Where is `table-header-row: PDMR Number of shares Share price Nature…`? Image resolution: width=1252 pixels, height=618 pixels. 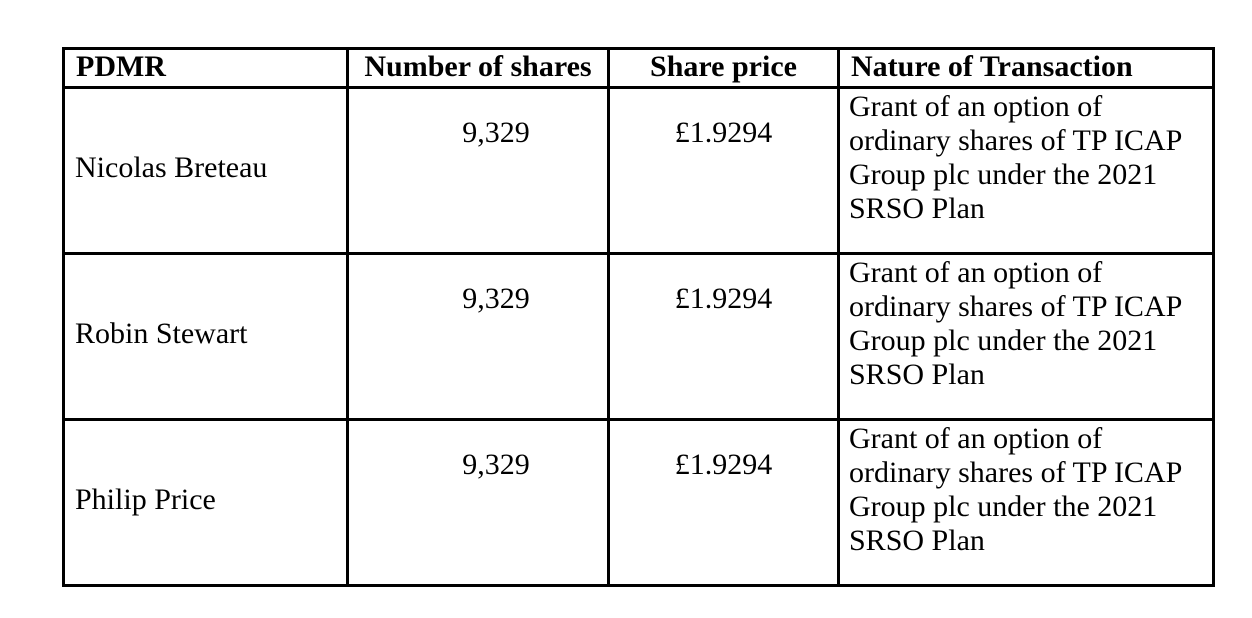
table-header-row: PDMR Number of shares Share price Nature… is located at coordinates (638, 68).